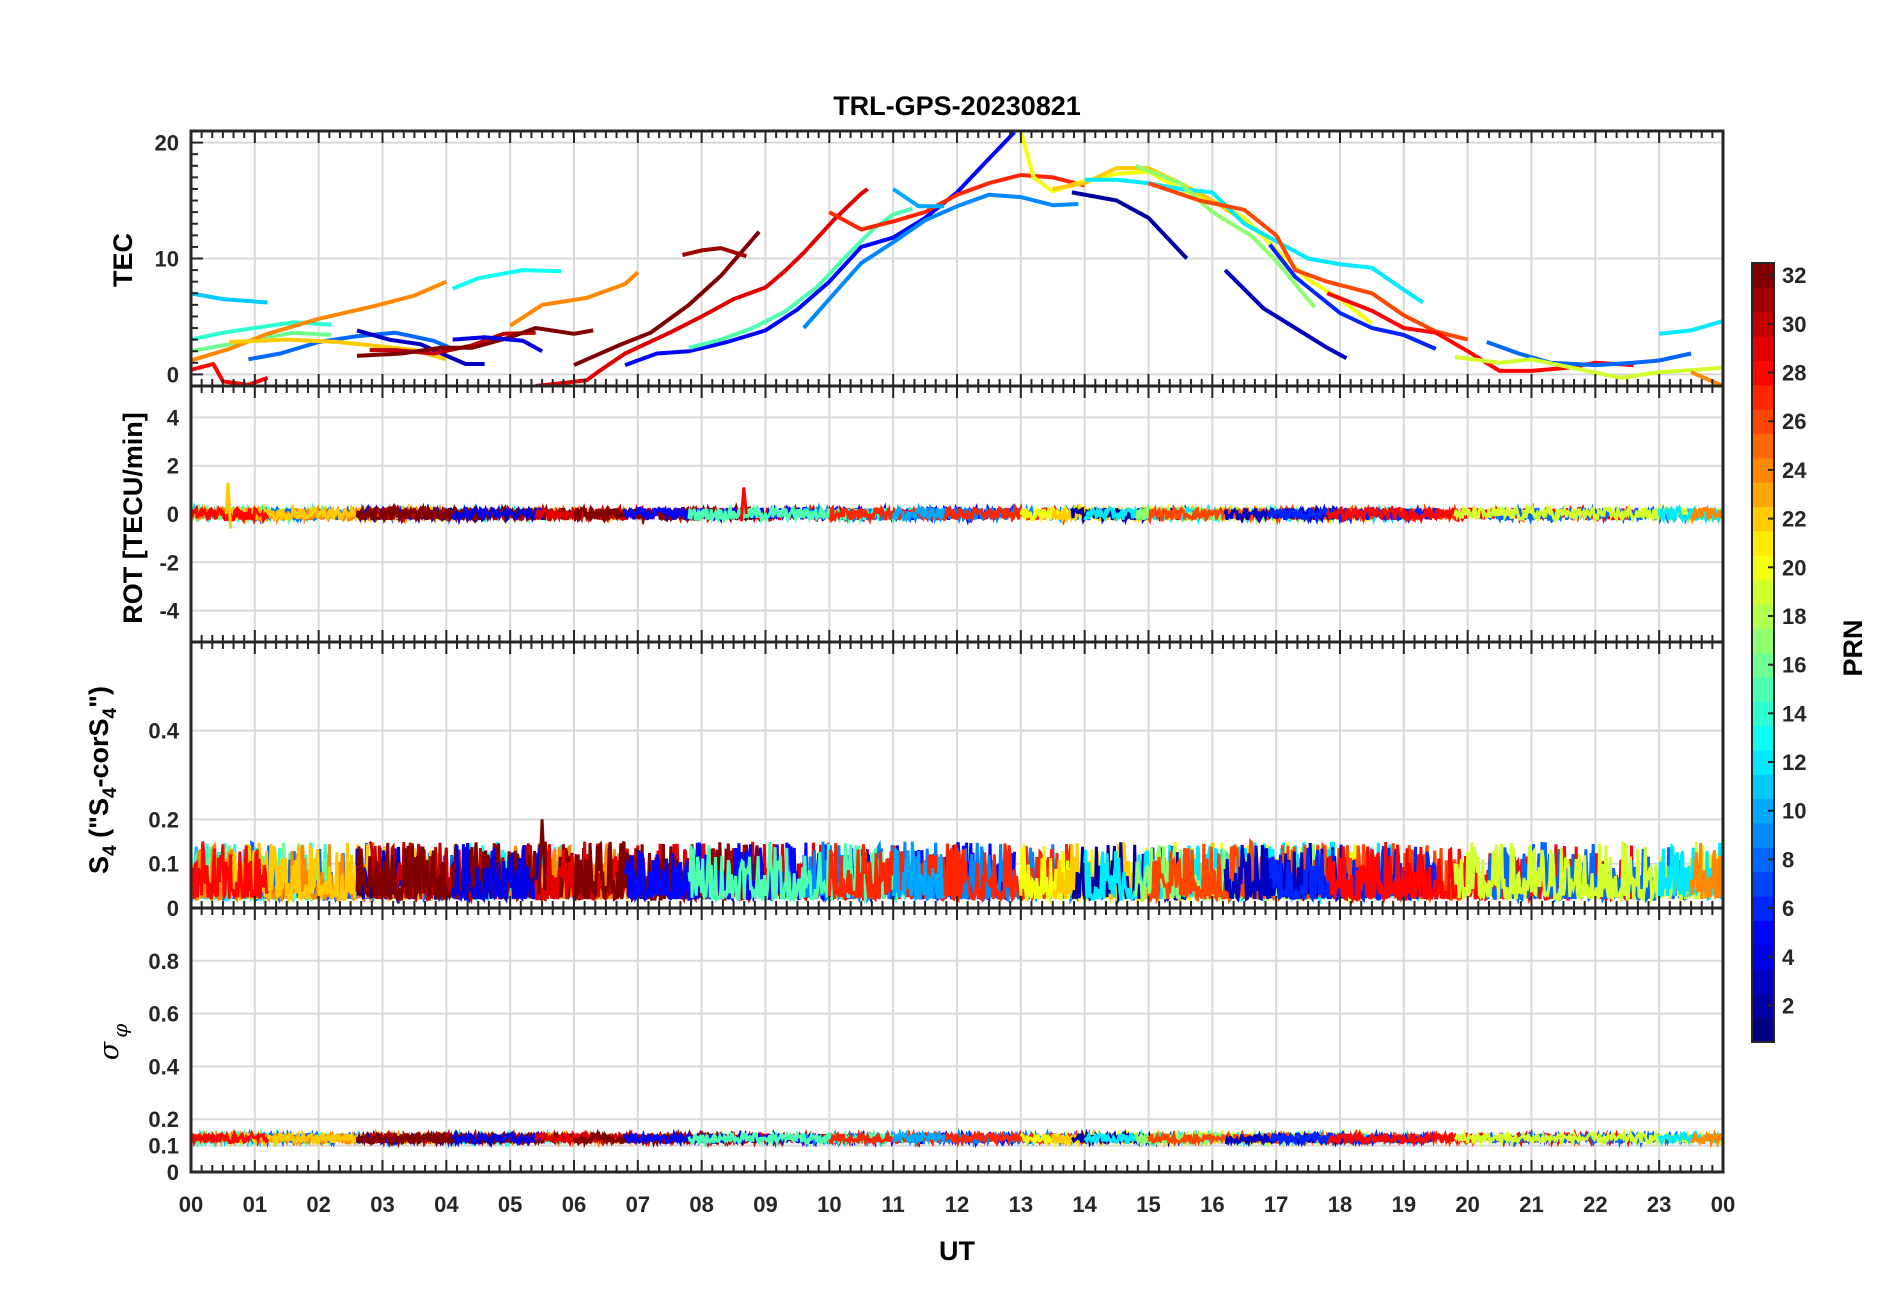 Image resolution: width=1902 pixels, height=1292 pixels. I want to click on colorbar-frame, so click(1763, 652).